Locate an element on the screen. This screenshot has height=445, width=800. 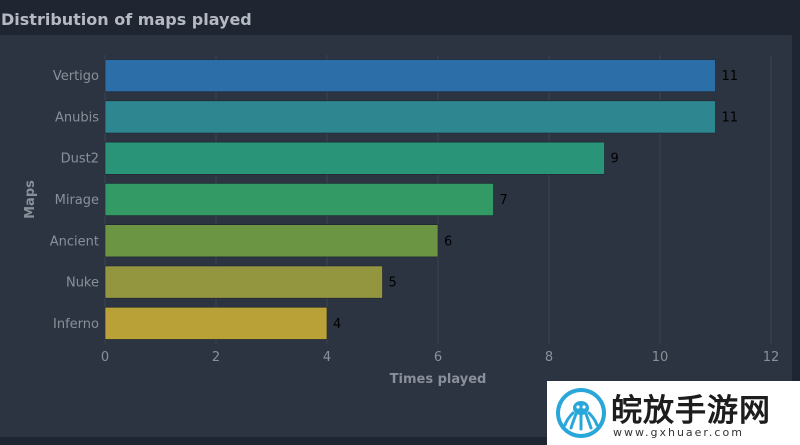
watermark-url: www.gxhuaer.com is located at coordinates (678, 432).